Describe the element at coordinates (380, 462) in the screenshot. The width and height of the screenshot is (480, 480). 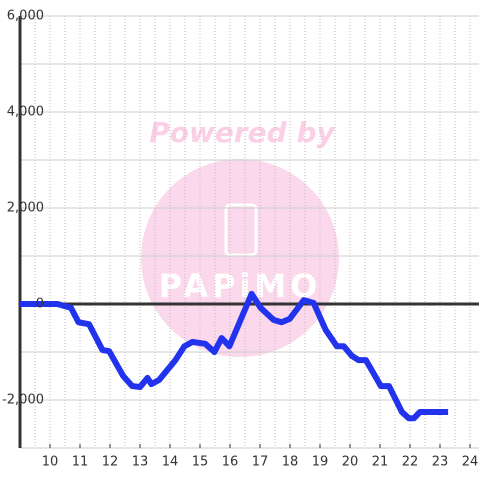
I see `x-tick-label: 21` at that location.